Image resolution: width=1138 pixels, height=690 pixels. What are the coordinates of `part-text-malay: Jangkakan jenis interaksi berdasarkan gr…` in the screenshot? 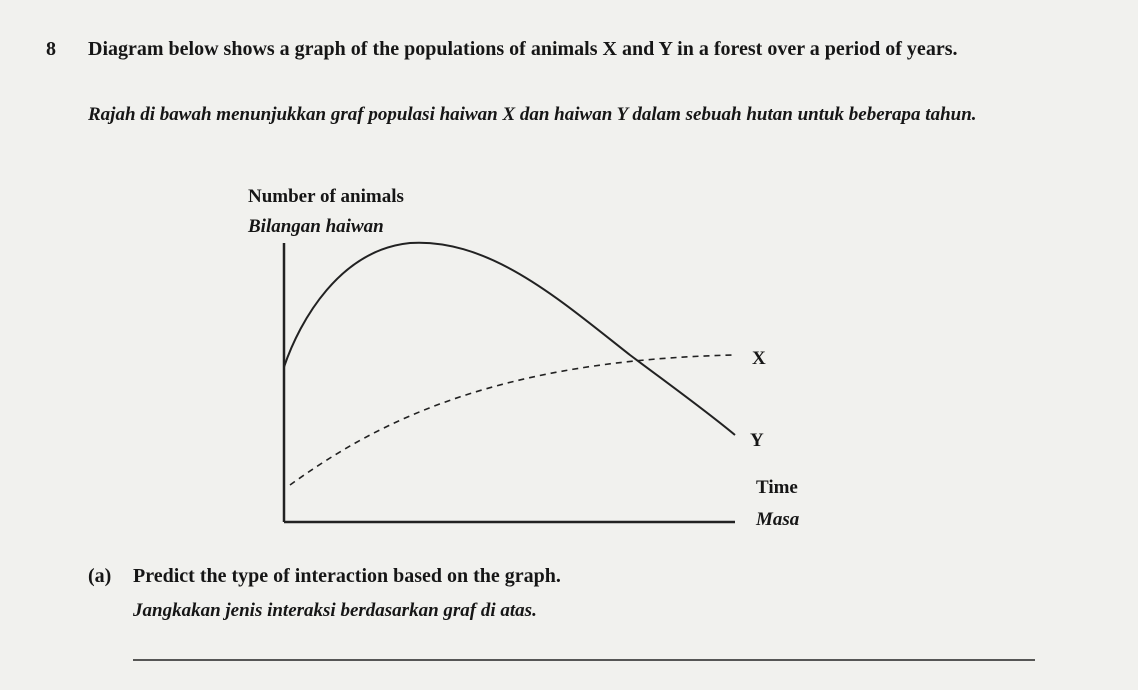 It's located at (335, 610).